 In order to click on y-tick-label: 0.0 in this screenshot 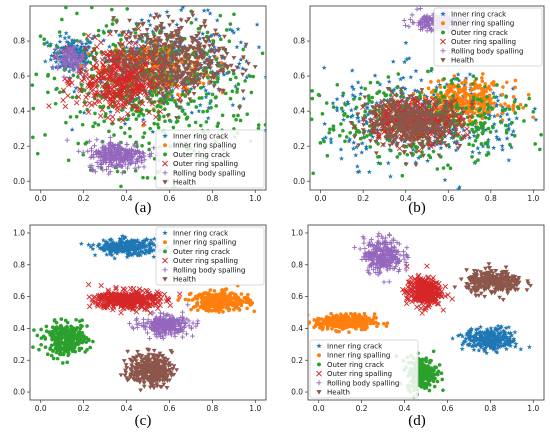, I will do `click(19, 181)`.